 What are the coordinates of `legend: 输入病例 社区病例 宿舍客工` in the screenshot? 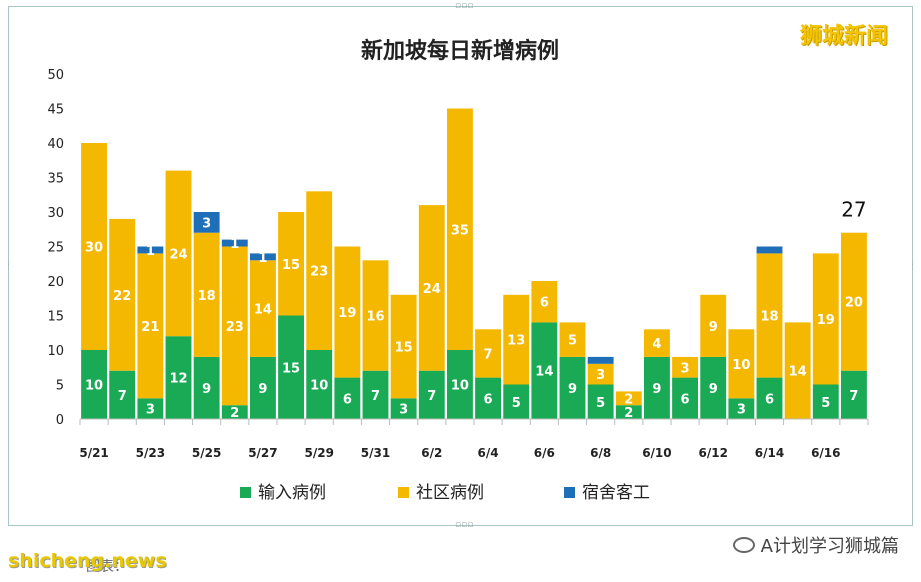 It's located at (445, 493).